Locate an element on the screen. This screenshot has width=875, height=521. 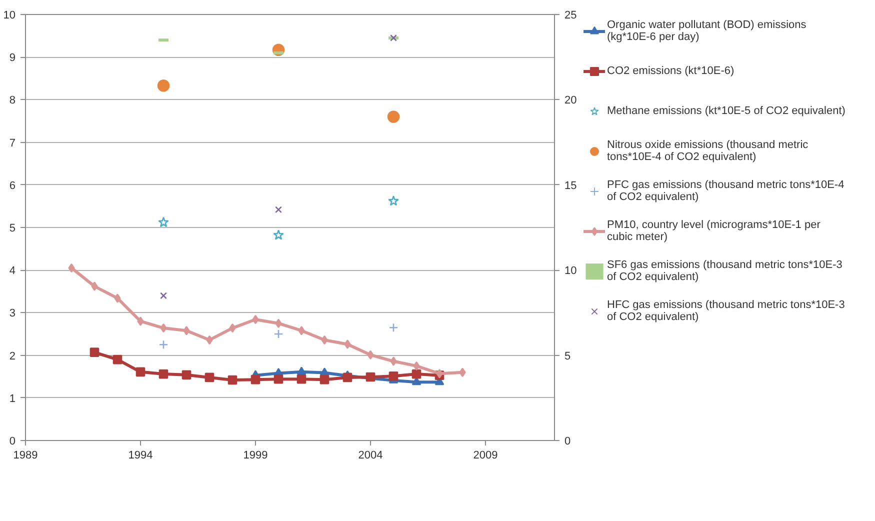
y-tick-label: 3 is located at coordinates (12, 314).